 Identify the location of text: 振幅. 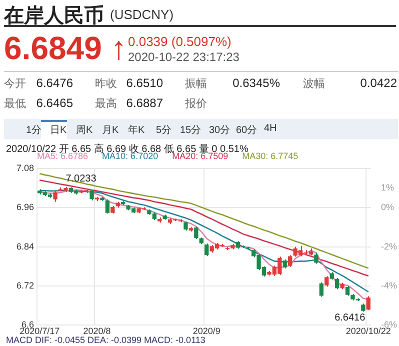
(196, 84).